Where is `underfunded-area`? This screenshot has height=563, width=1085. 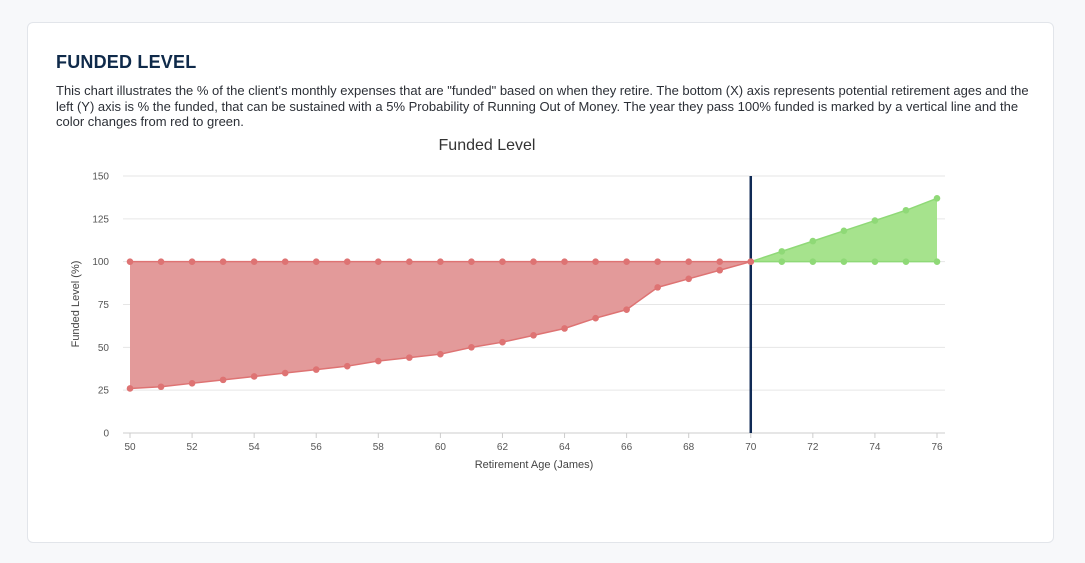
underfunded-area is located at coordinates (440, 325).